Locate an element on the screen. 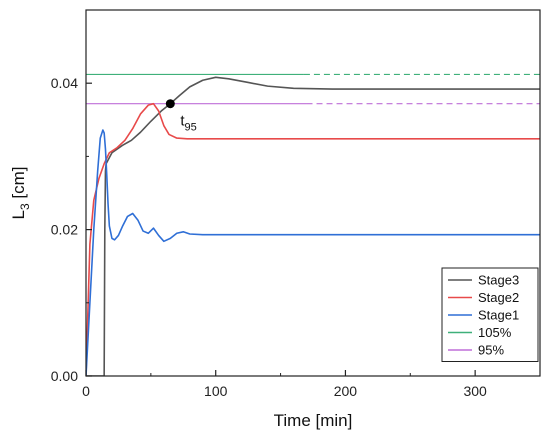  x-tick-label: 100 is located at coordinates (216, 391).